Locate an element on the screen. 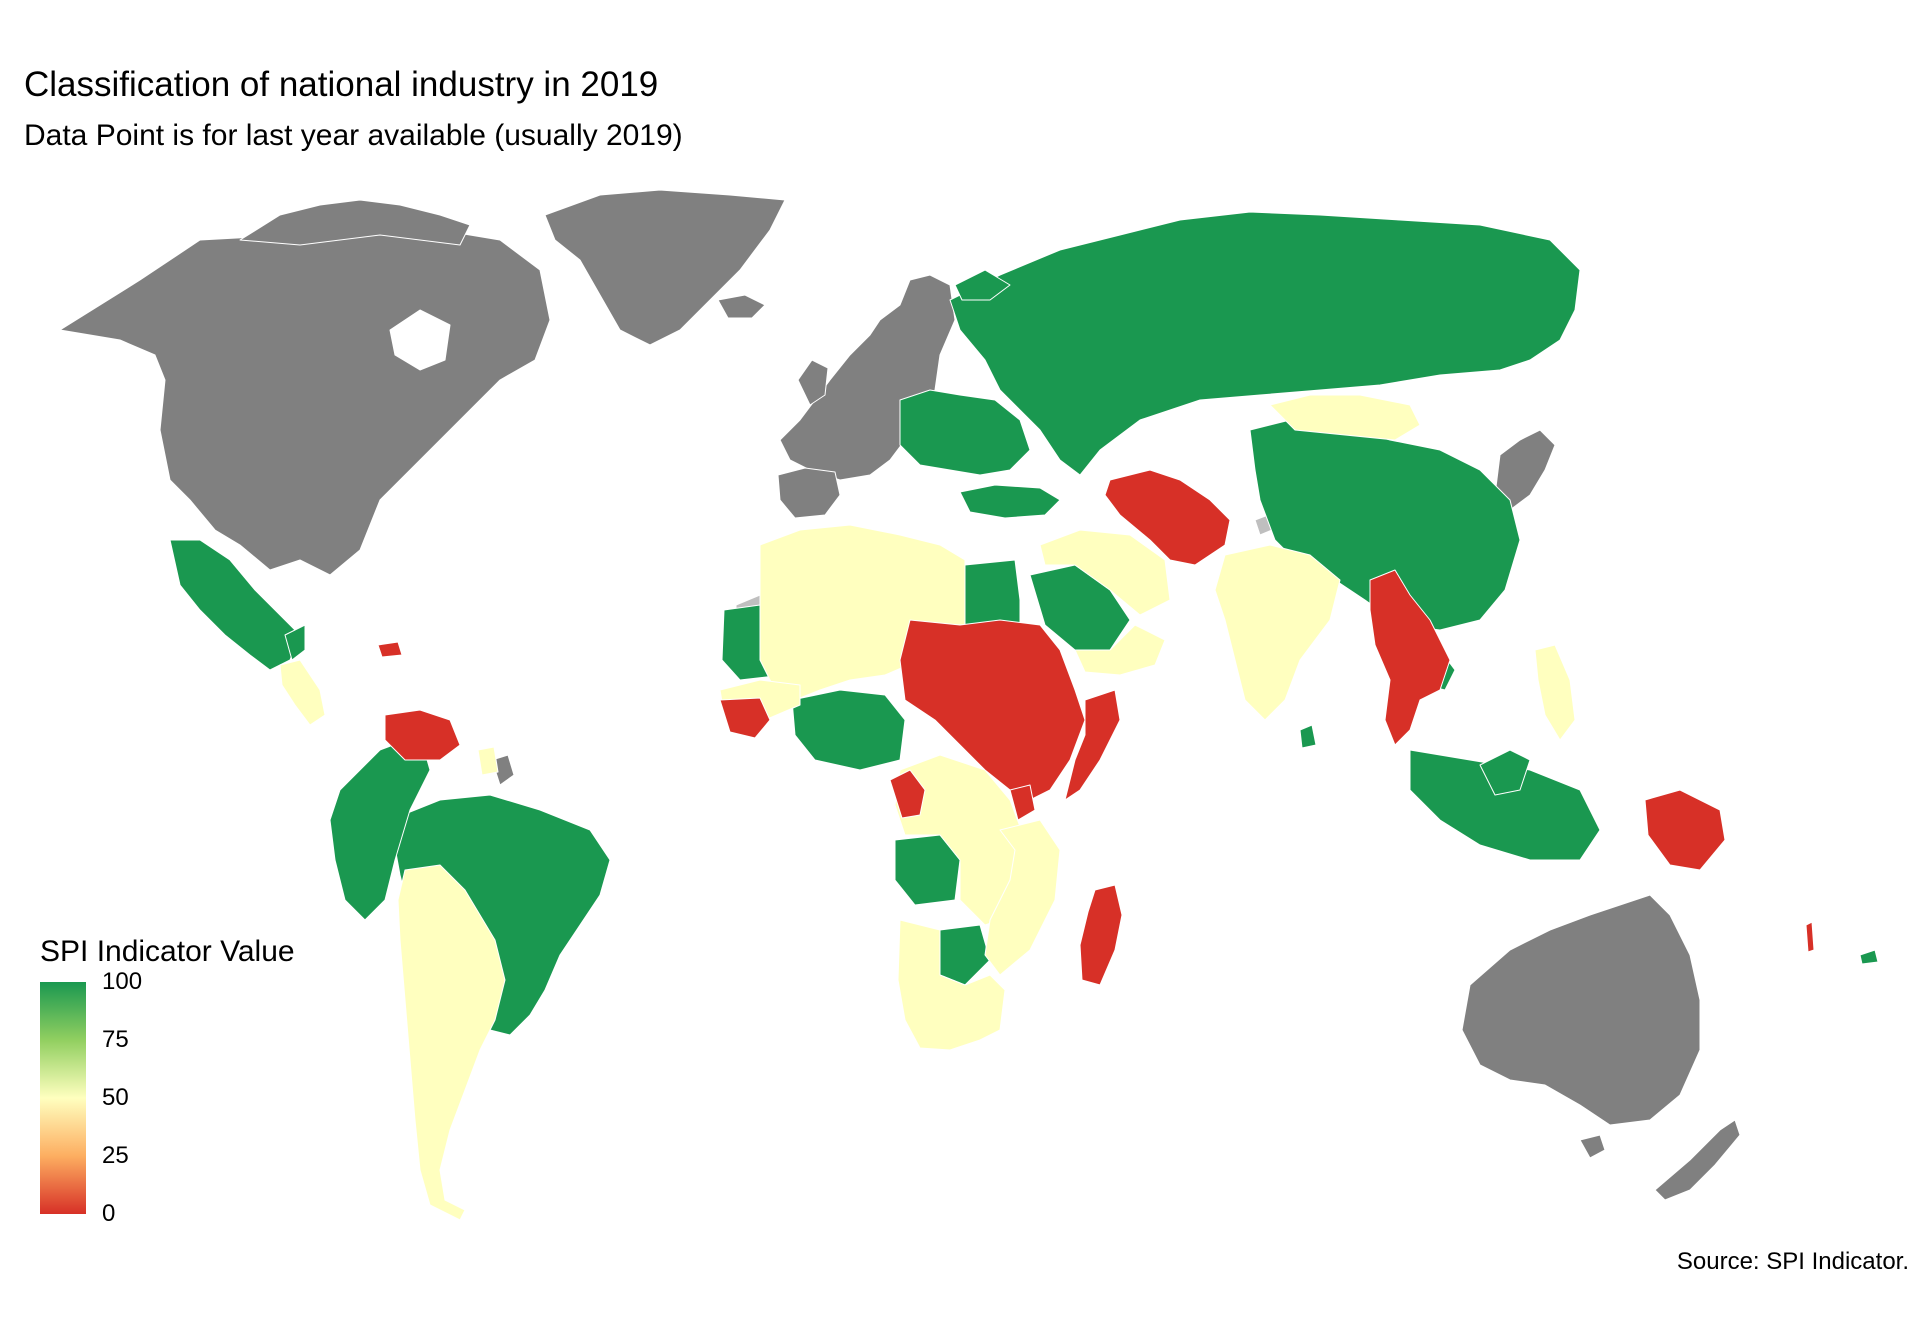 The width and height of the screenshot is (1920, 1344). arctic-islands-region is located at coordinates (355, 222).